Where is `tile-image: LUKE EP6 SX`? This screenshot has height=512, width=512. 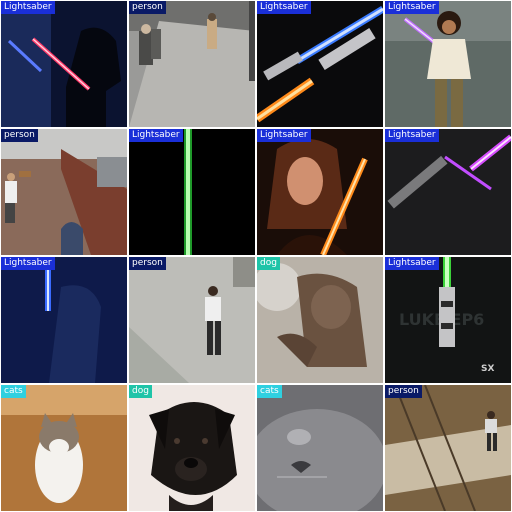
tile-image: LUKE EP6 SX is located at coordinates (448, 320).